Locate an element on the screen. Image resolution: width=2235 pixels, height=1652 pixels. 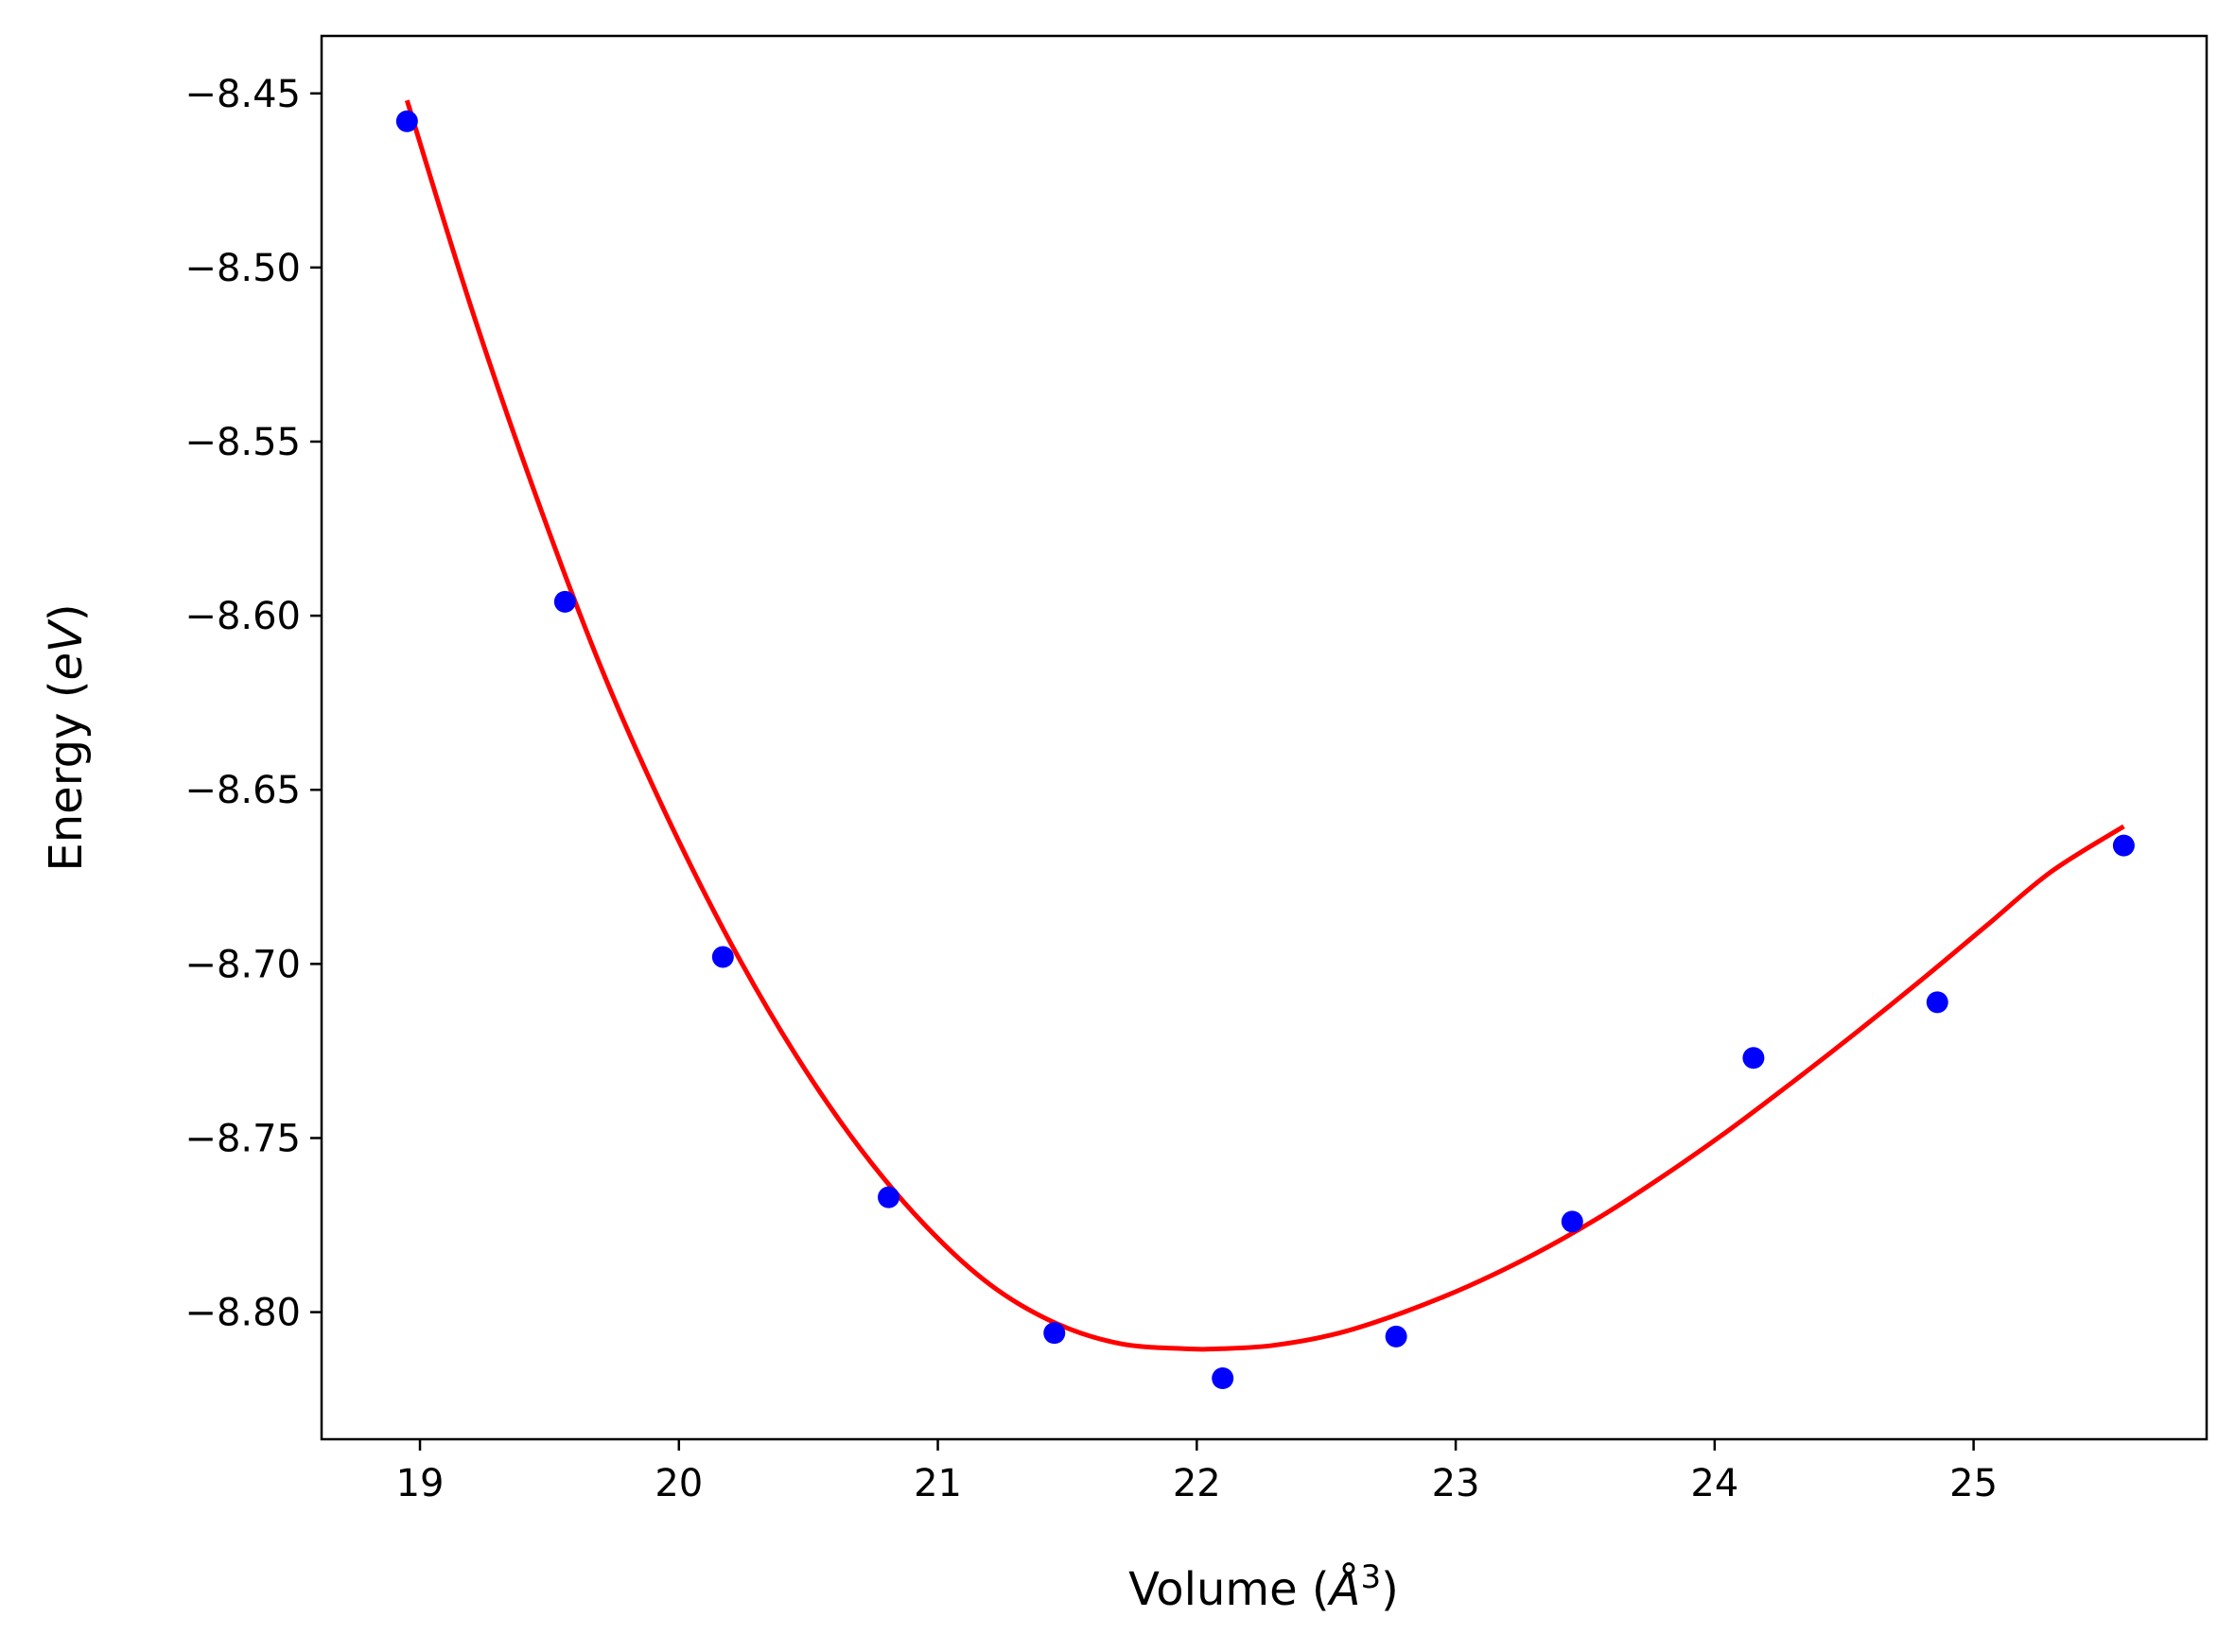
x-axis-ticks: 19 20 21 22 23 24 25 is located at coordinates (1197, 1472).